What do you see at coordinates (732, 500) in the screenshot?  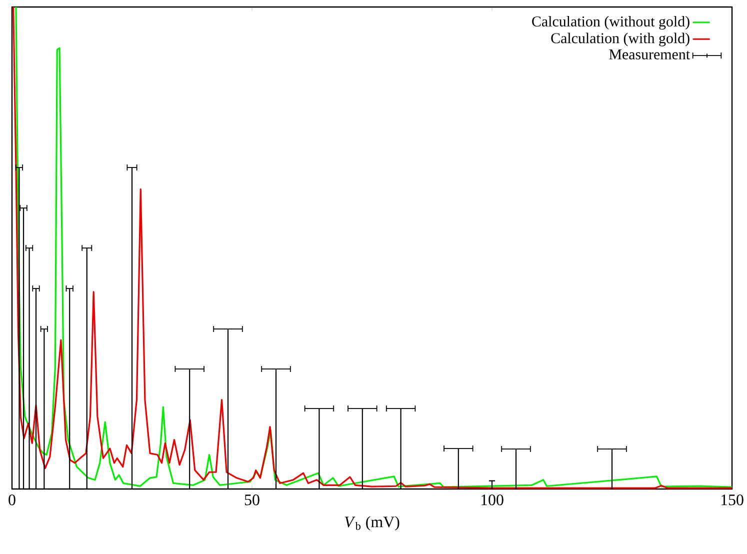 I see `x-tick-label: 150` at bounding box center [732, 500].